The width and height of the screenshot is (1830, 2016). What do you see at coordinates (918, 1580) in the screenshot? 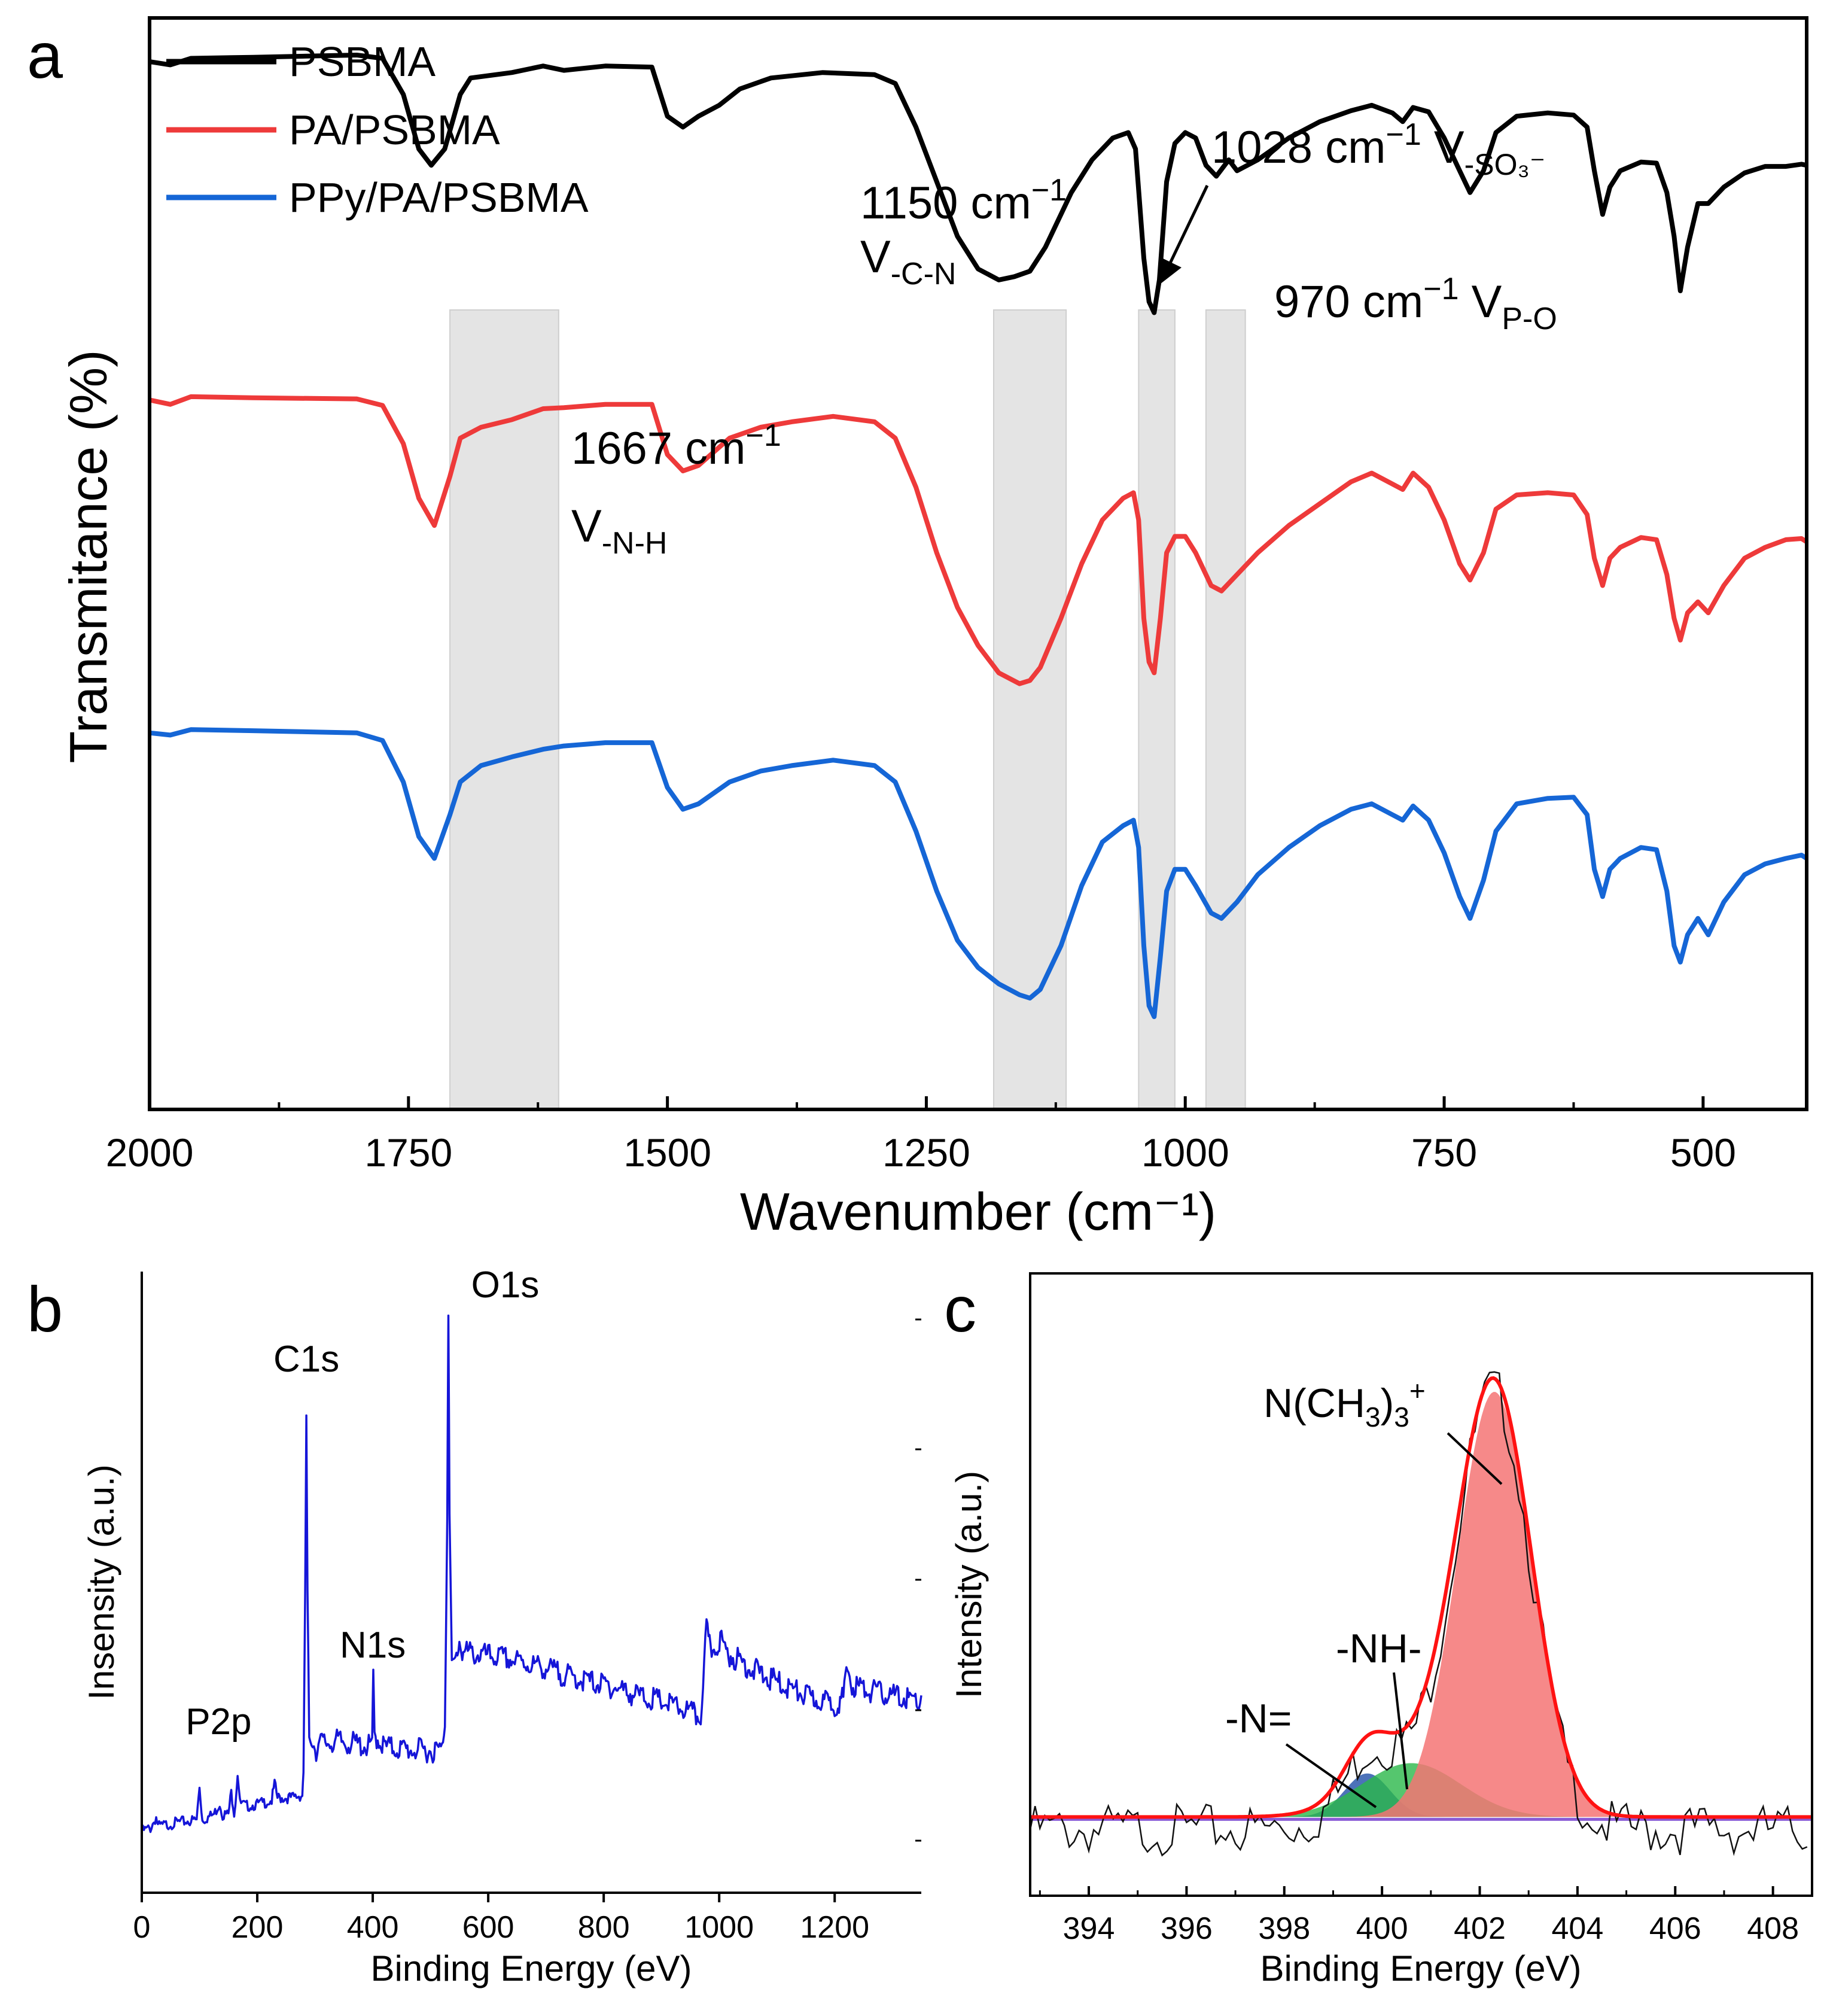
I see `xps-survey-right-ticks` at bounding box center [918, 1580].